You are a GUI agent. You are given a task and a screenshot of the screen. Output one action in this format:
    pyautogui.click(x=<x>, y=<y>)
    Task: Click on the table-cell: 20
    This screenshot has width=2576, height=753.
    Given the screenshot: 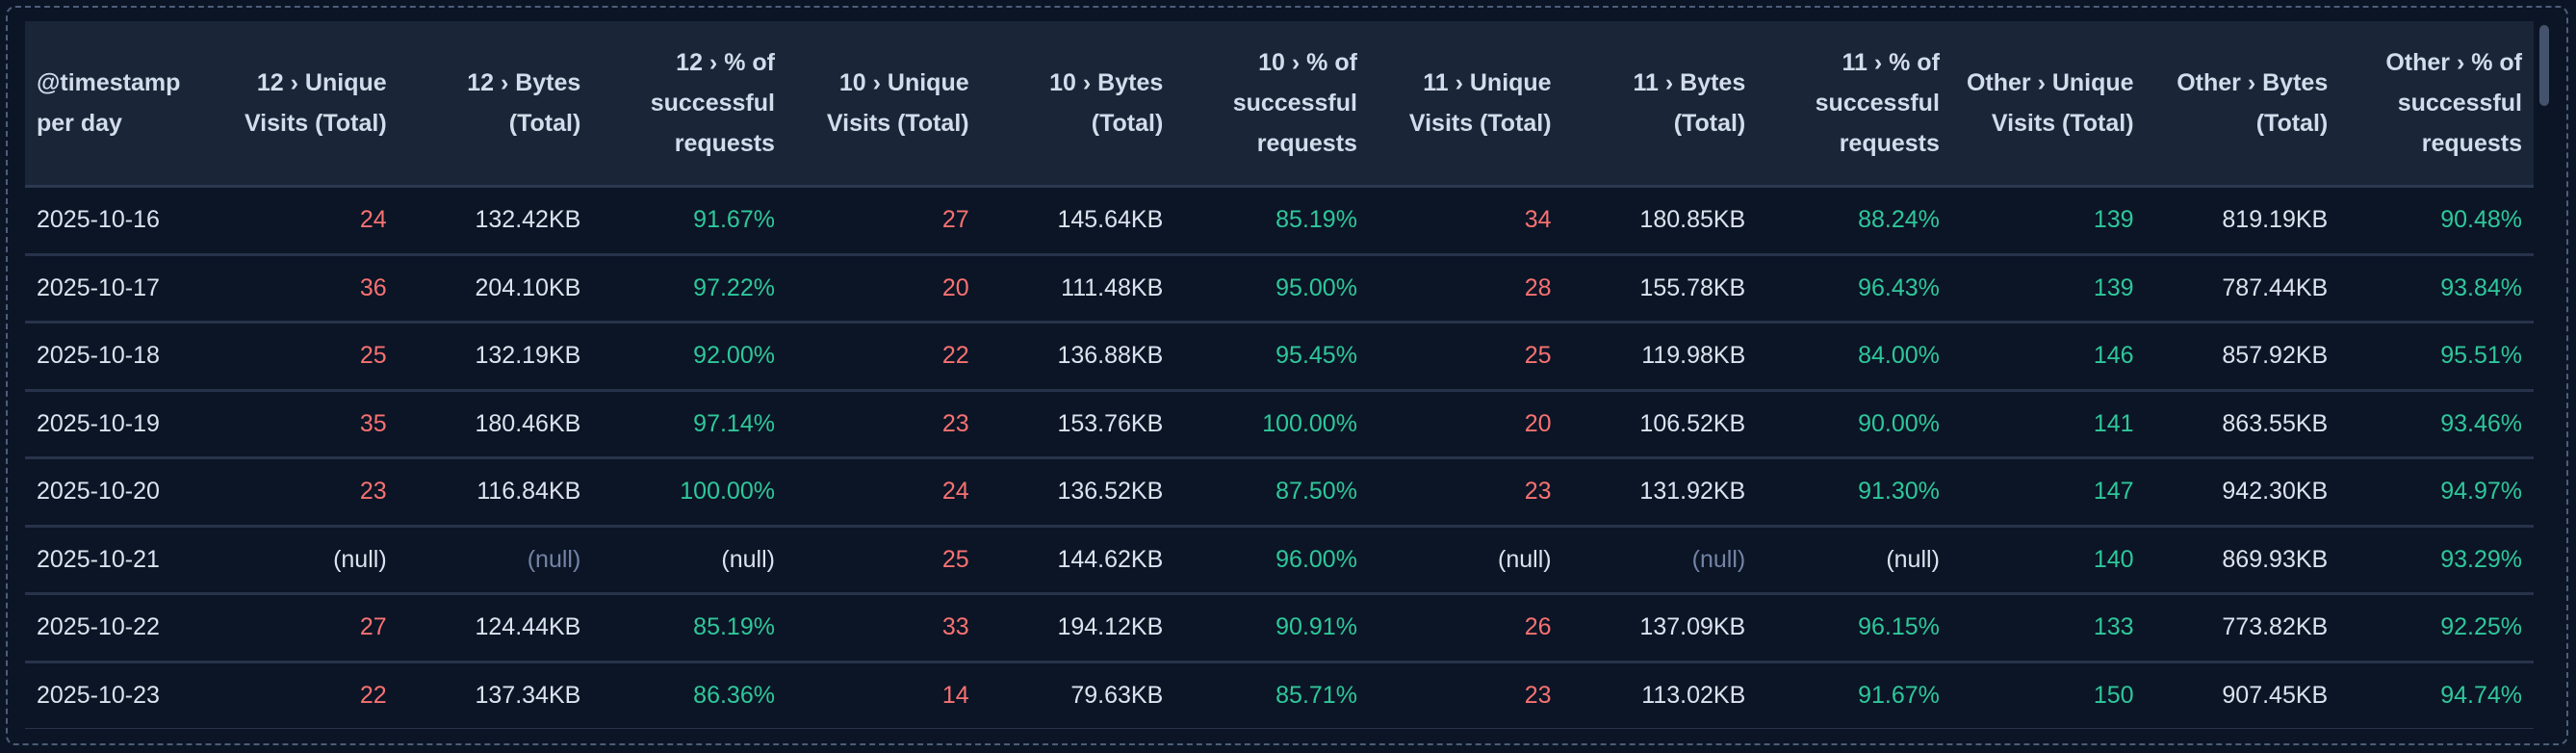 What is the action you would take?
    pyautogui.click(x=1465, y=424)
    